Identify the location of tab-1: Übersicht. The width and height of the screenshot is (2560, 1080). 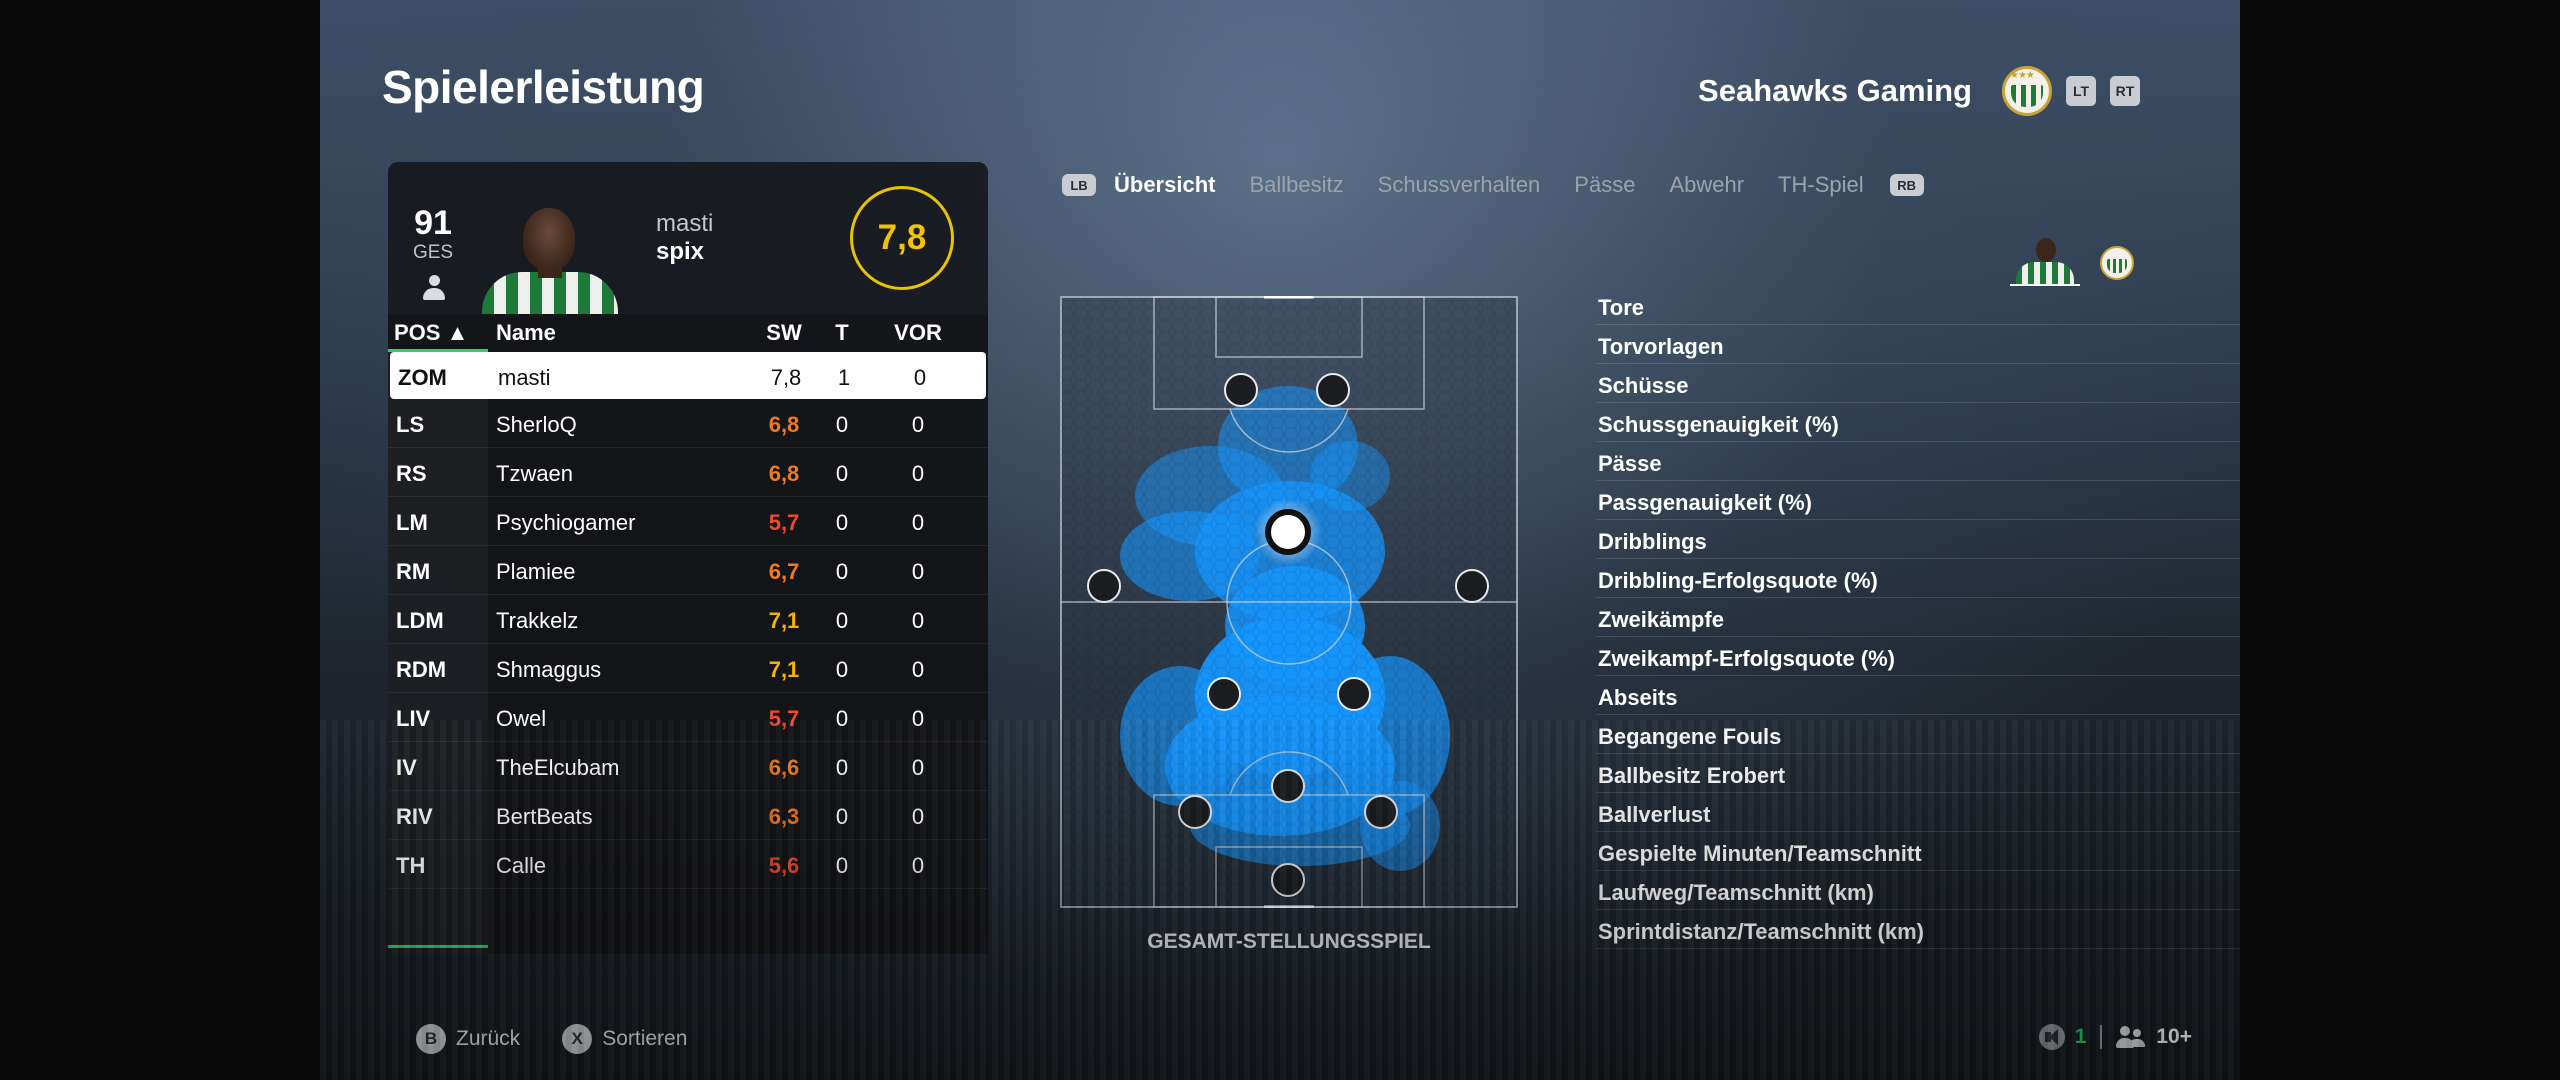
(1165, 184).